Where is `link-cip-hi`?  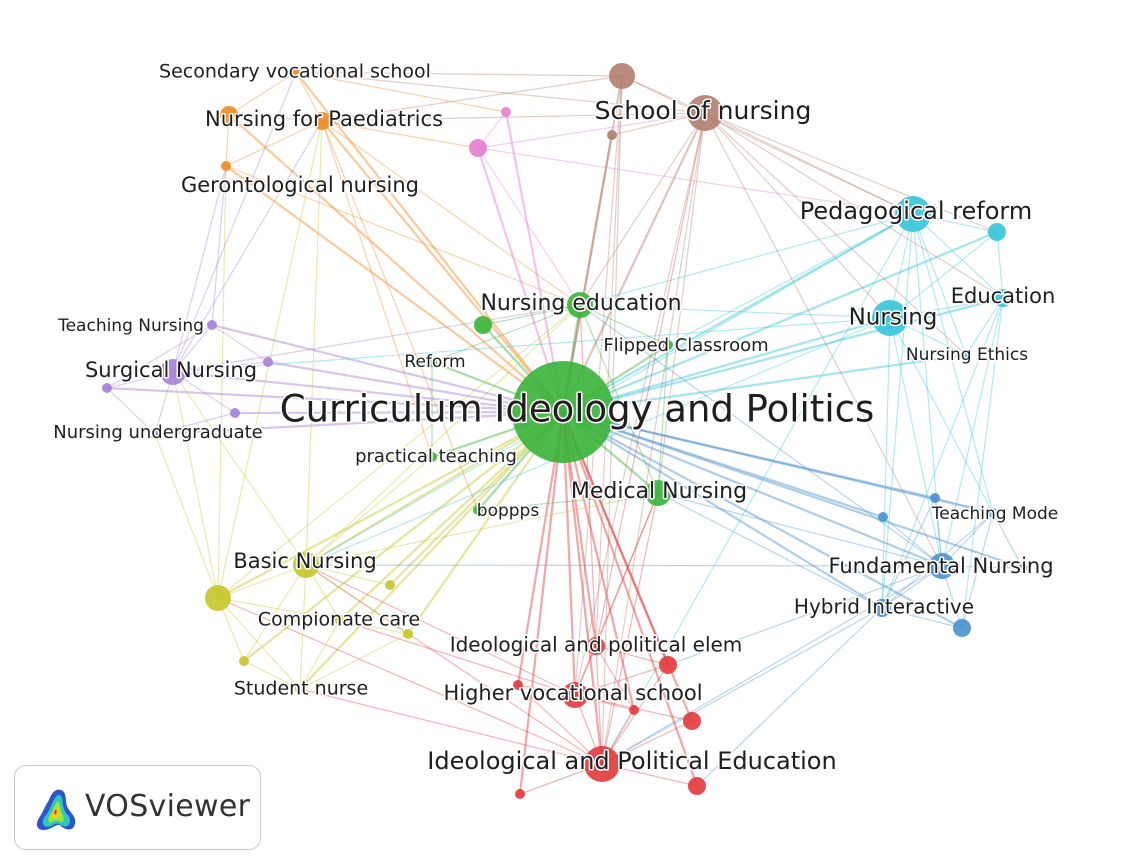 link-cip-hi is located at coordinates (722, 510).